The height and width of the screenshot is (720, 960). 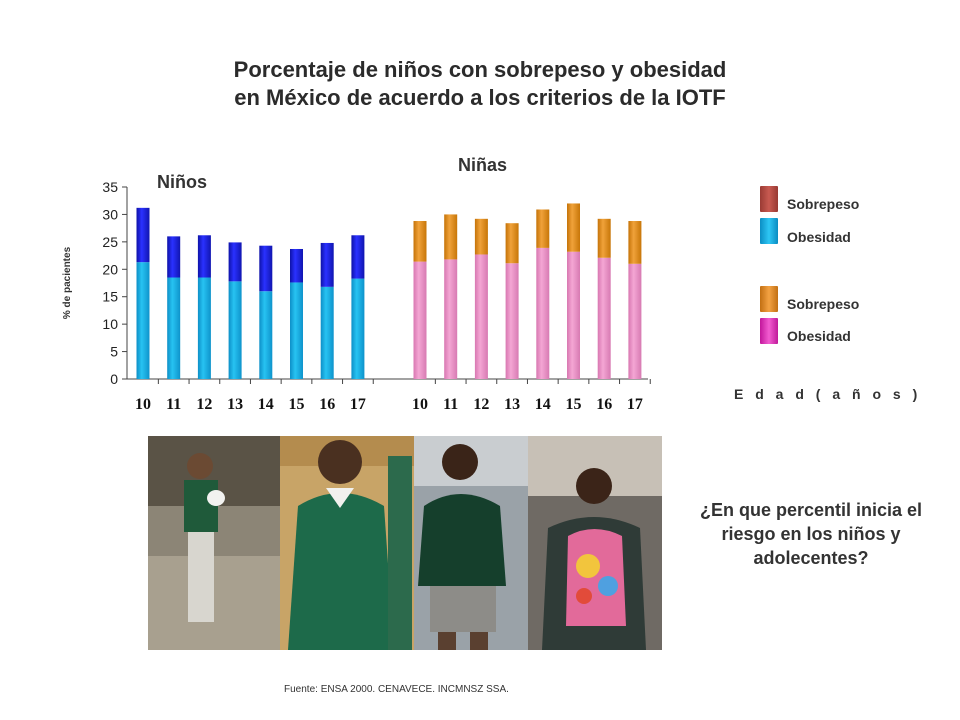 What do you see at coordinates (823, 204) in the screenshot?
I see `legend-label-1: Sobrepeso` at bounding box center [823, 204].